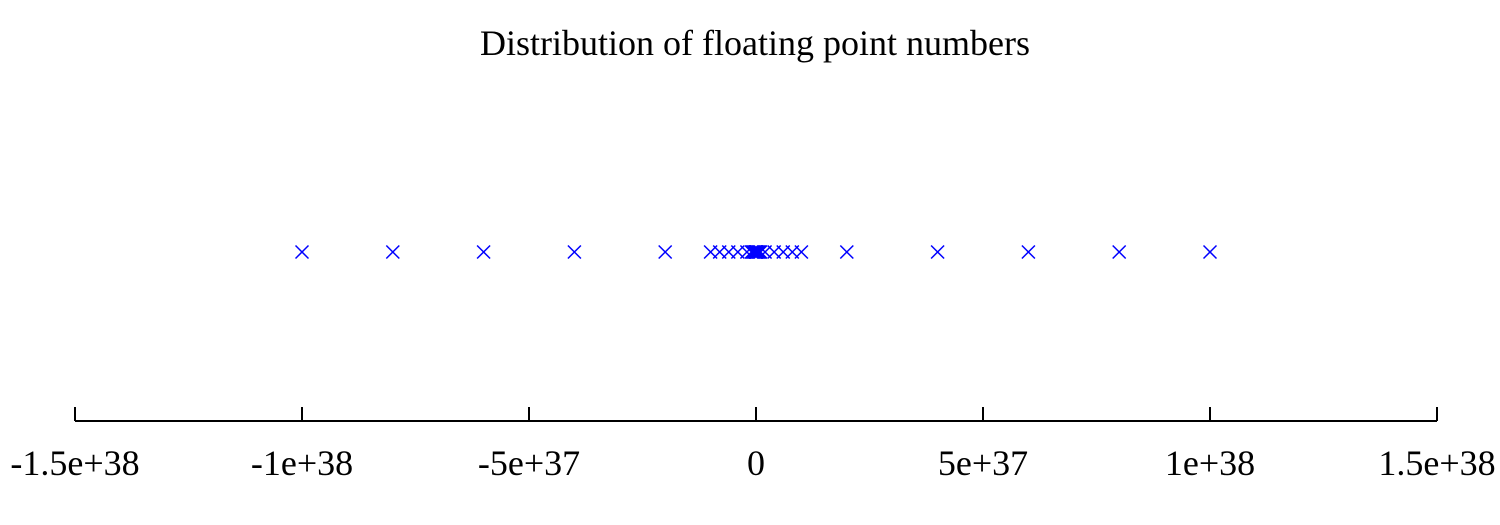  I want to click on chart-title: Distribution of floating point numbers, so click(755, 43).